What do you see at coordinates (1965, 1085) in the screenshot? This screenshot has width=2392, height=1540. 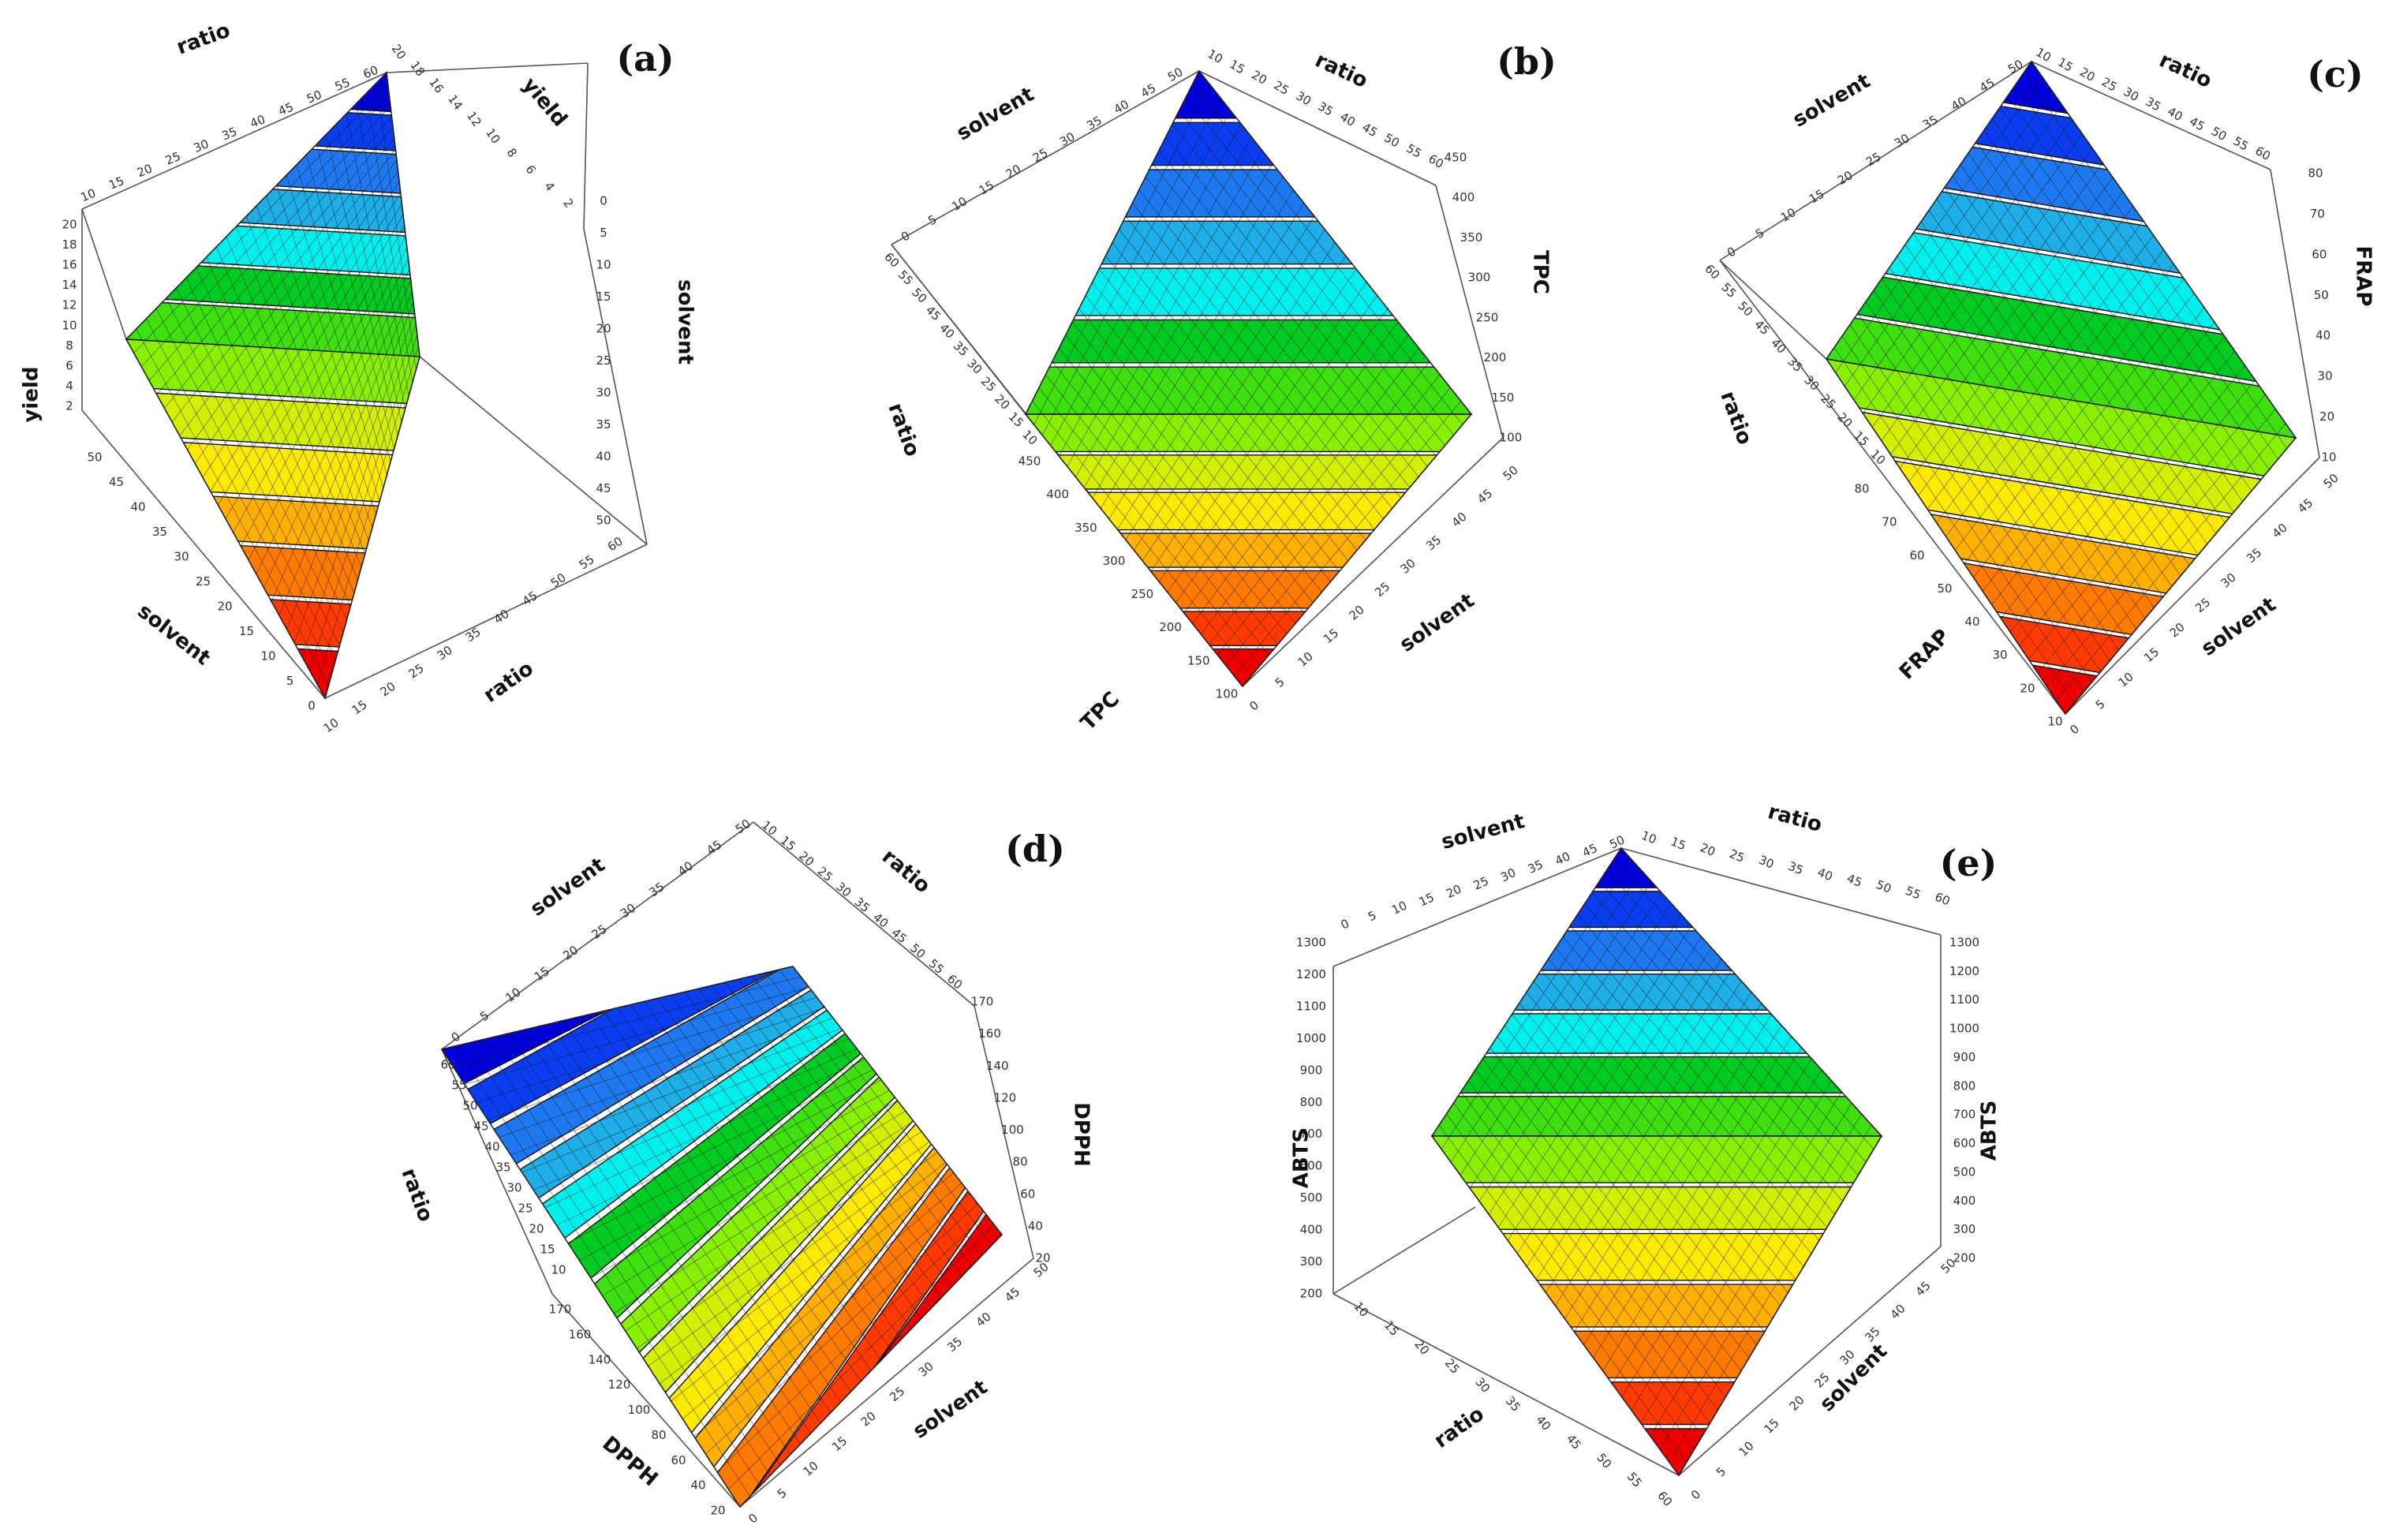 I see `tick-label: 800` at bounding box center [1965, 1085].